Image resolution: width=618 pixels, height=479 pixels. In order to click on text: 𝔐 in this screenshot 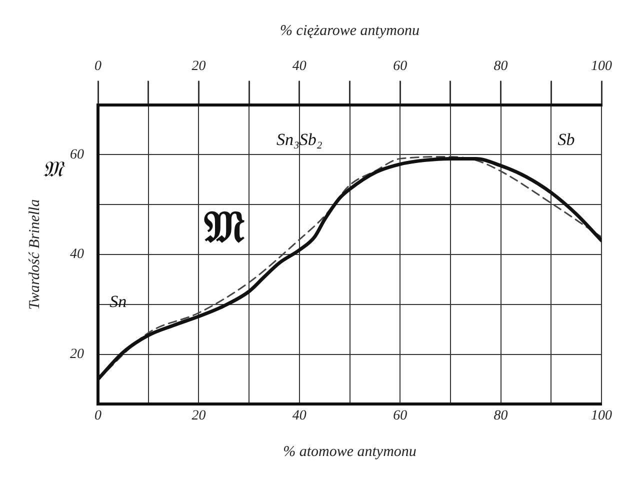, I will do `click(54, 169)`.